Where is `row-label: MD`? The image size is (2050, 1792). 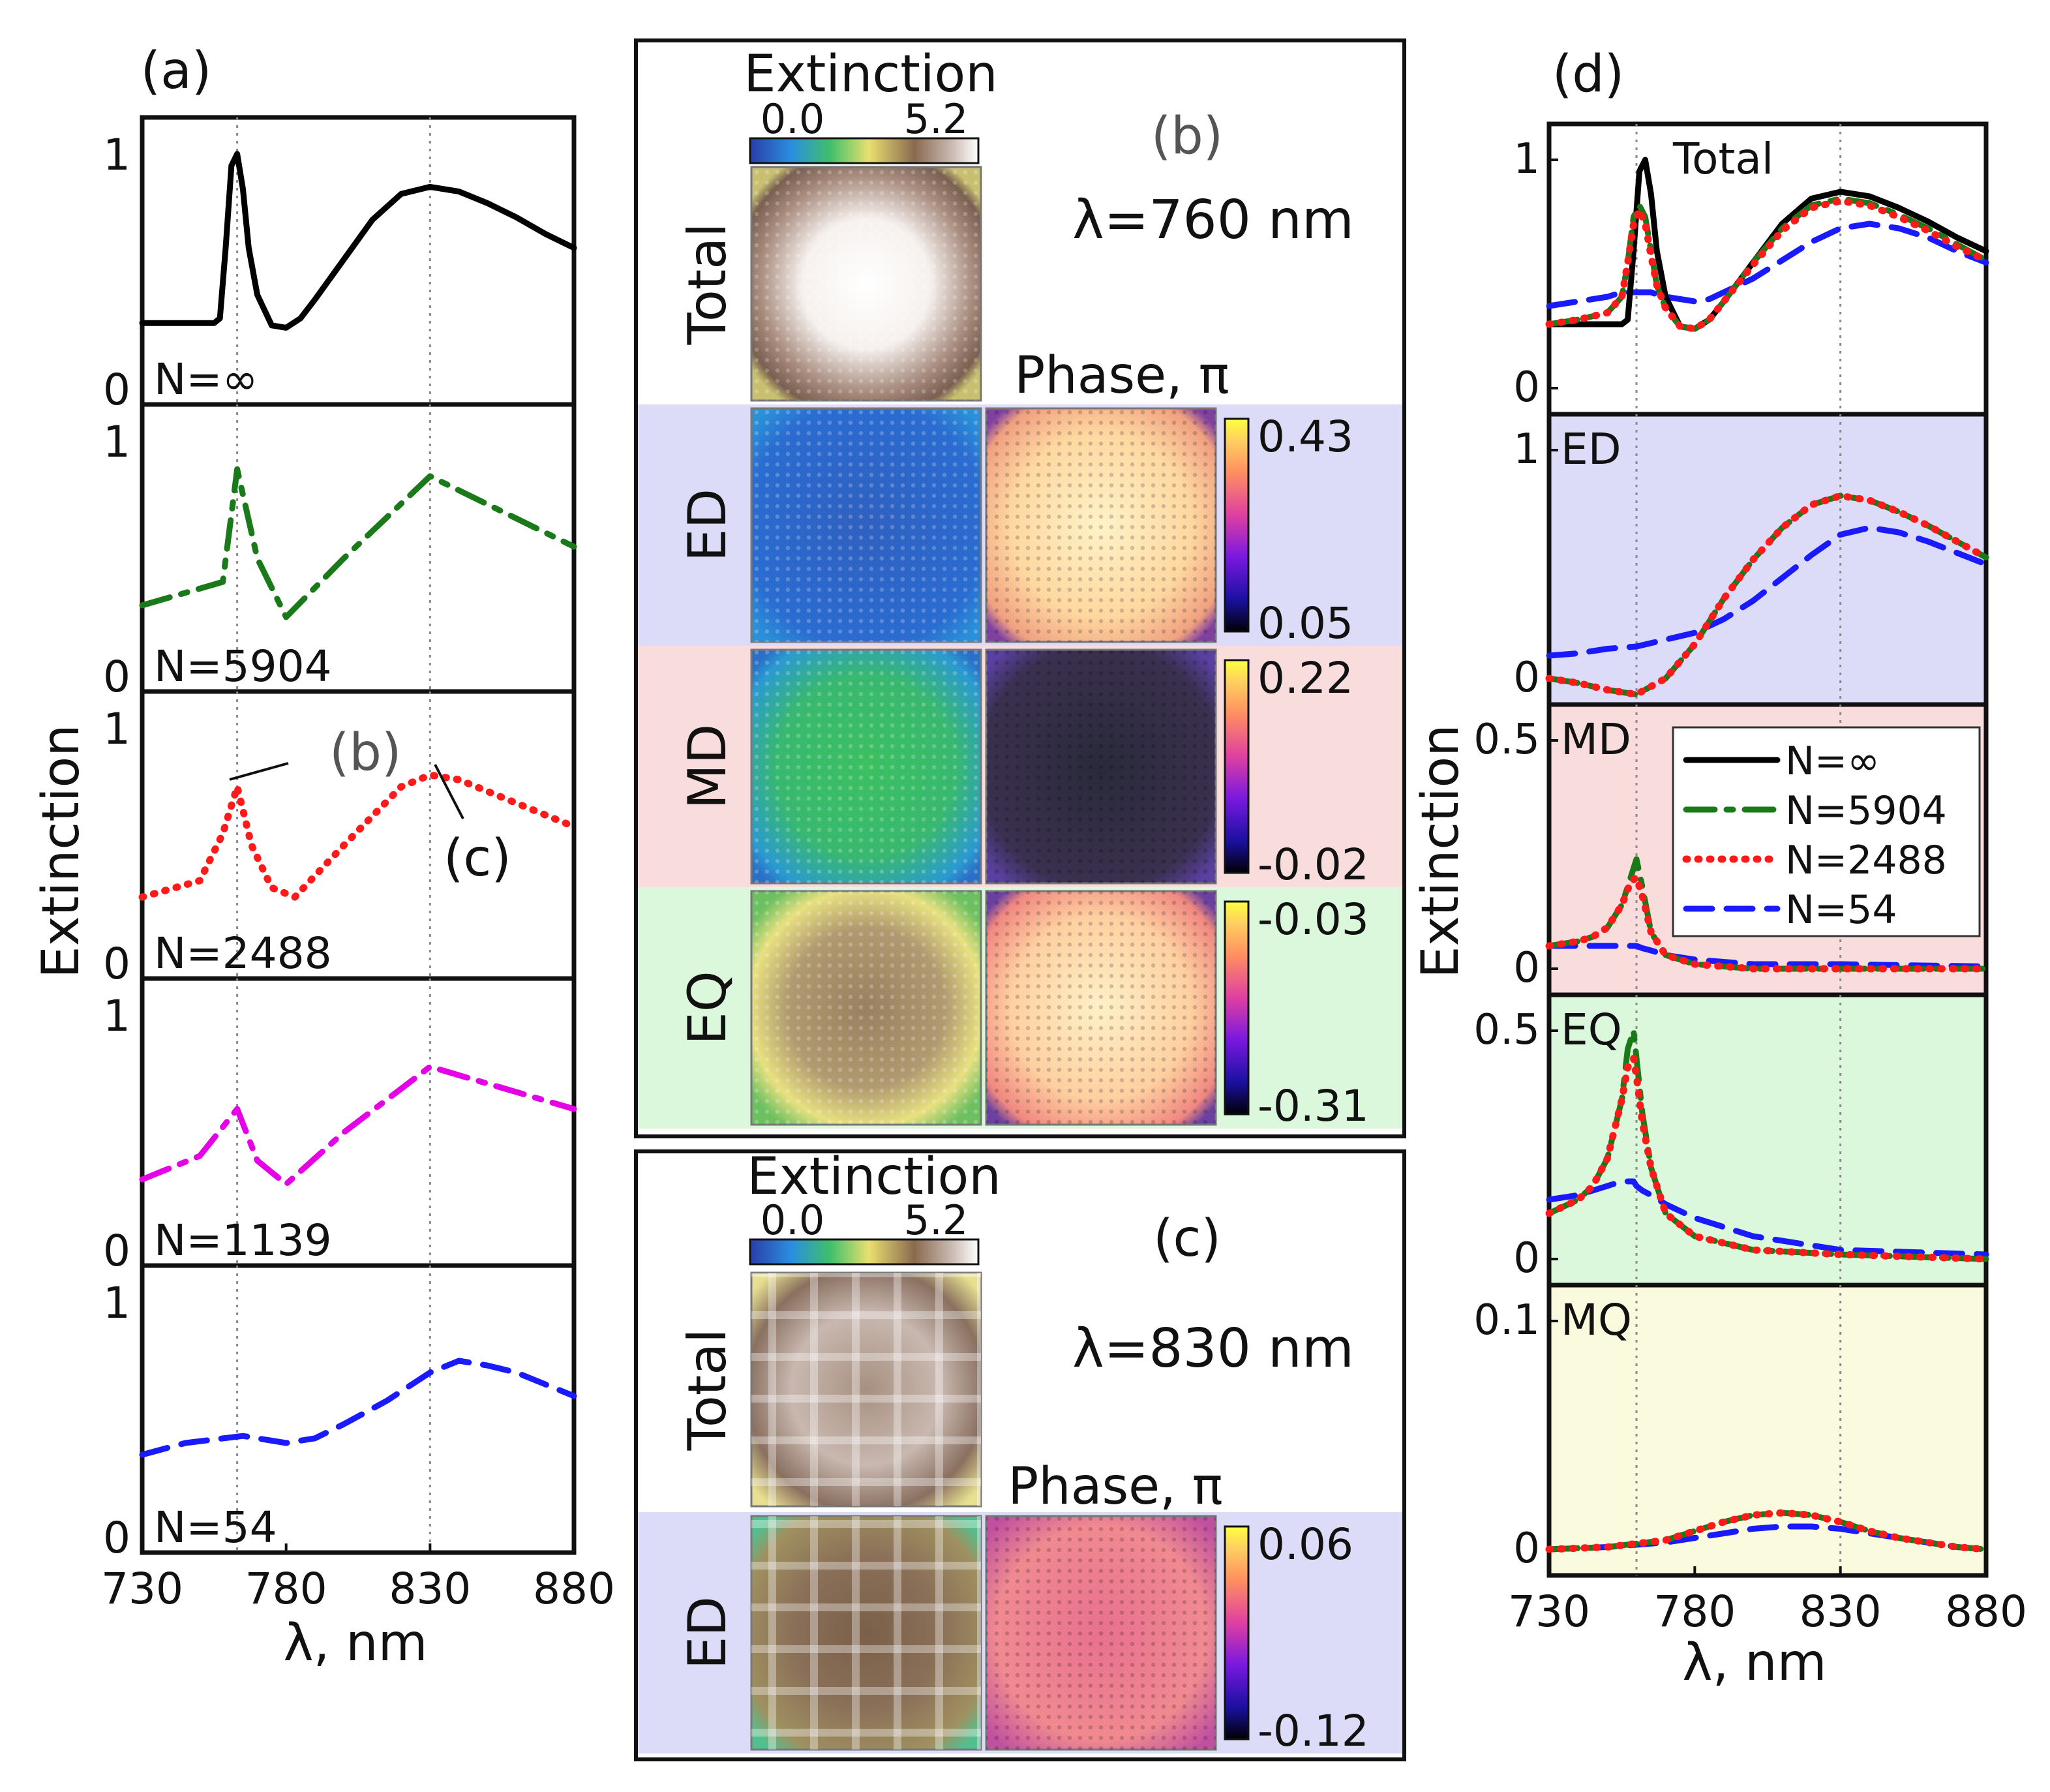 row-label: MD is located at coordinates (708, 767).